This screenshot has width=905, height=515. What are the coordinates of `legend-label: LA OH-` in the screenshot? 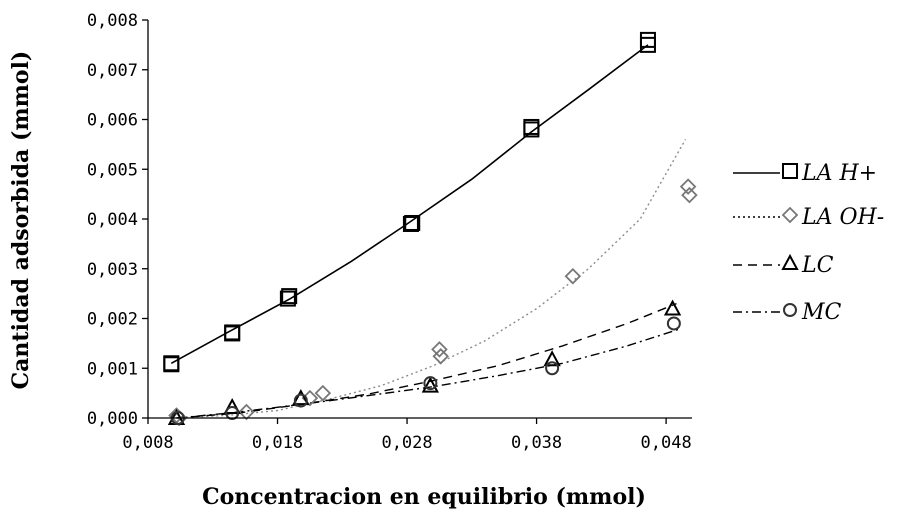 It's located at (842, 217).